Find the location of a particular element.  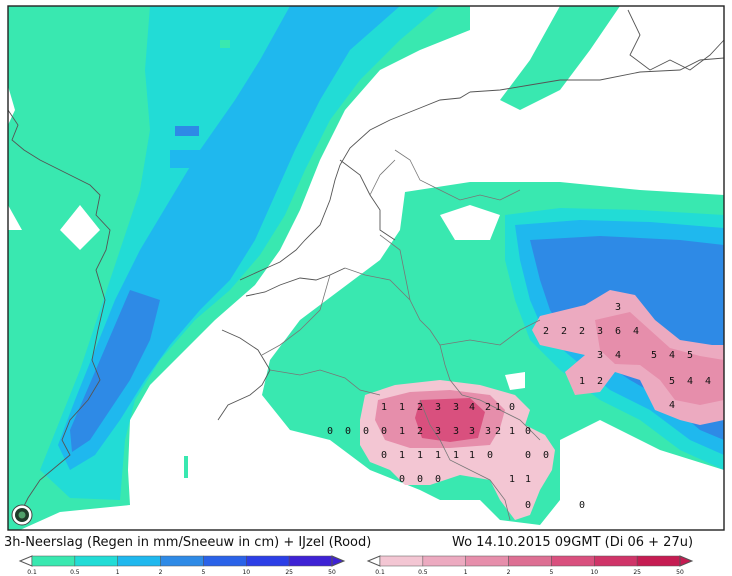

legend-red-tick-label: 0.1 is located at coordinates (380, 572).